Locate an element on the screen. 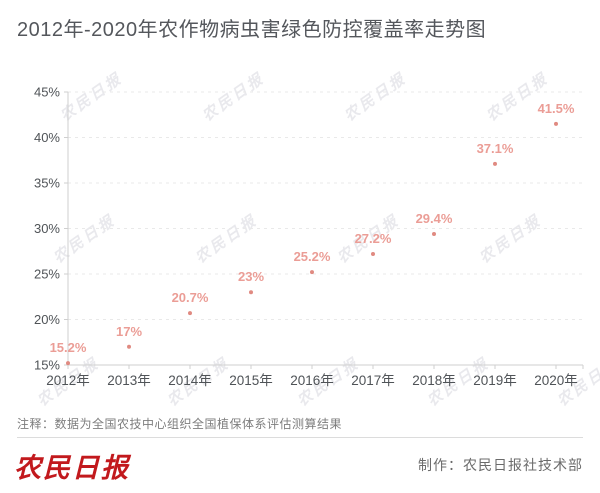  svg-text: 2014年 is located at coordinates (190, 380).